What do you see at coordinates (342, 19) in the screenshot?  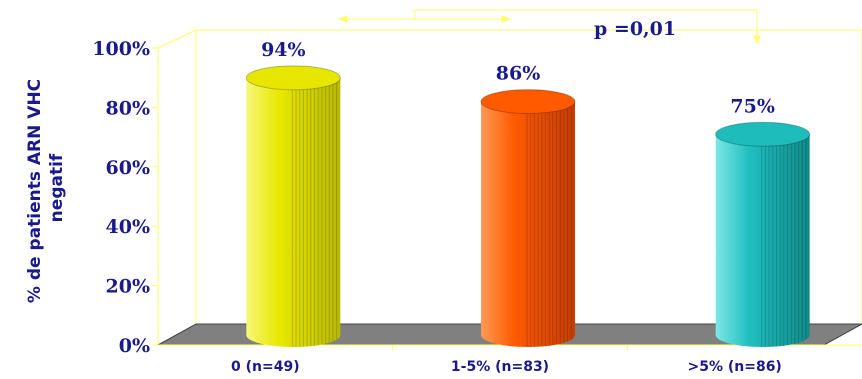 I see `bracket-arrow-left` at bounding box center [342, 19].